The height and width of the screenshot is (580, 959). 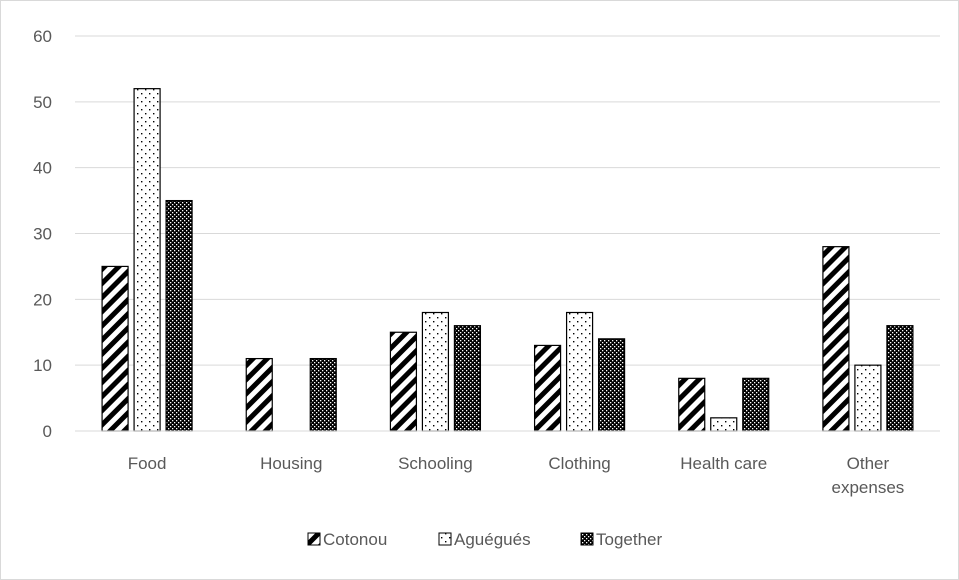 What do you see at coordinates (579, 463) in the screenshot?
I see `x-tick-label: Clothing` at bounding box center [579, 463].